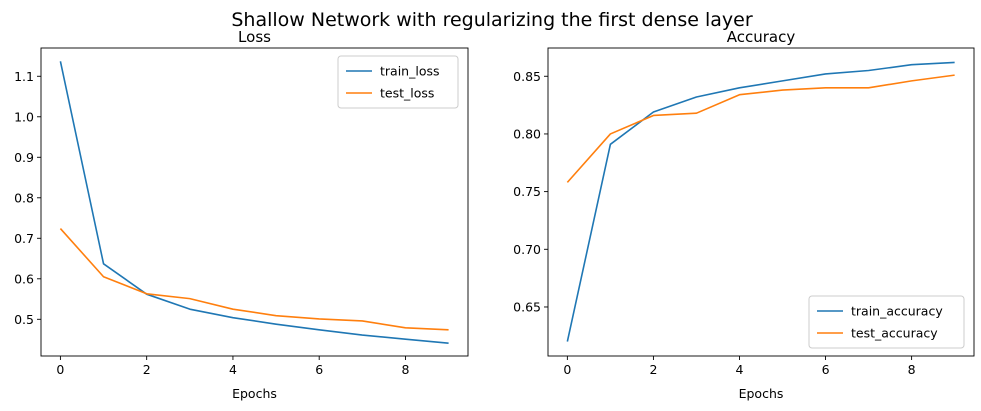 The image size is (981, 411). What do you see at coordinates (407, 93) in the screenshot?
I see `loss-legend-label: test_loss` at bounding box center [407, 93].